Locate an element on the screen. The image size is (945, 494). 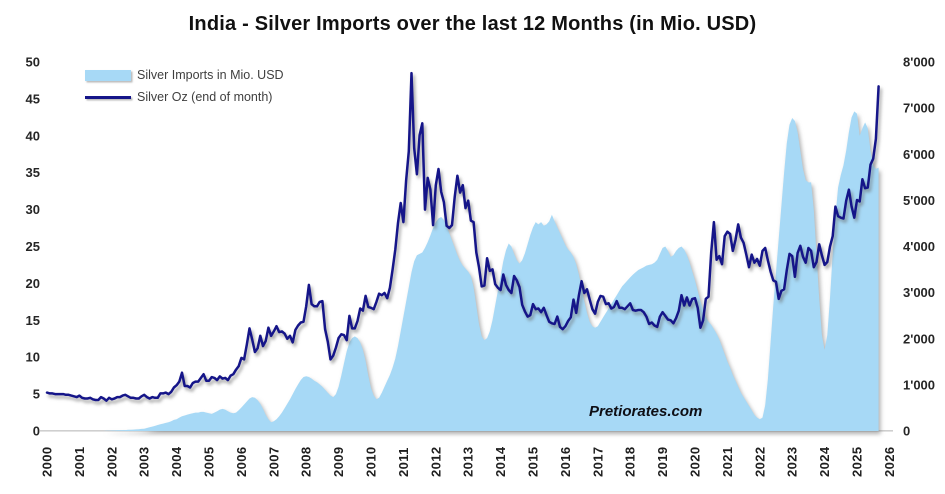
left-axis-tick-label: 15 is located at coordinates (33, 320).